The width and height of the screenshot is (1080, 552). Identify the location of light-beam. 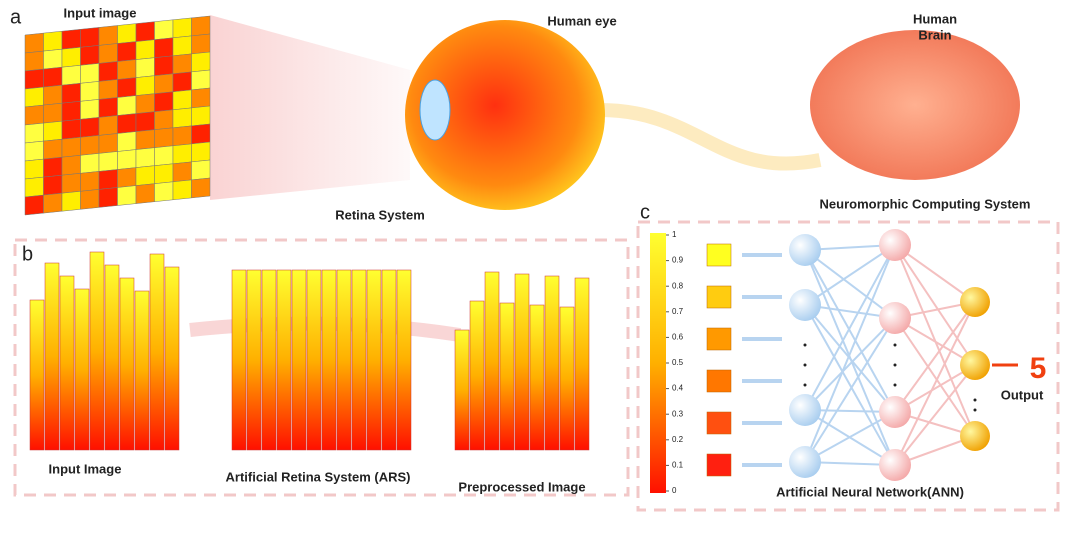
(310, 107).